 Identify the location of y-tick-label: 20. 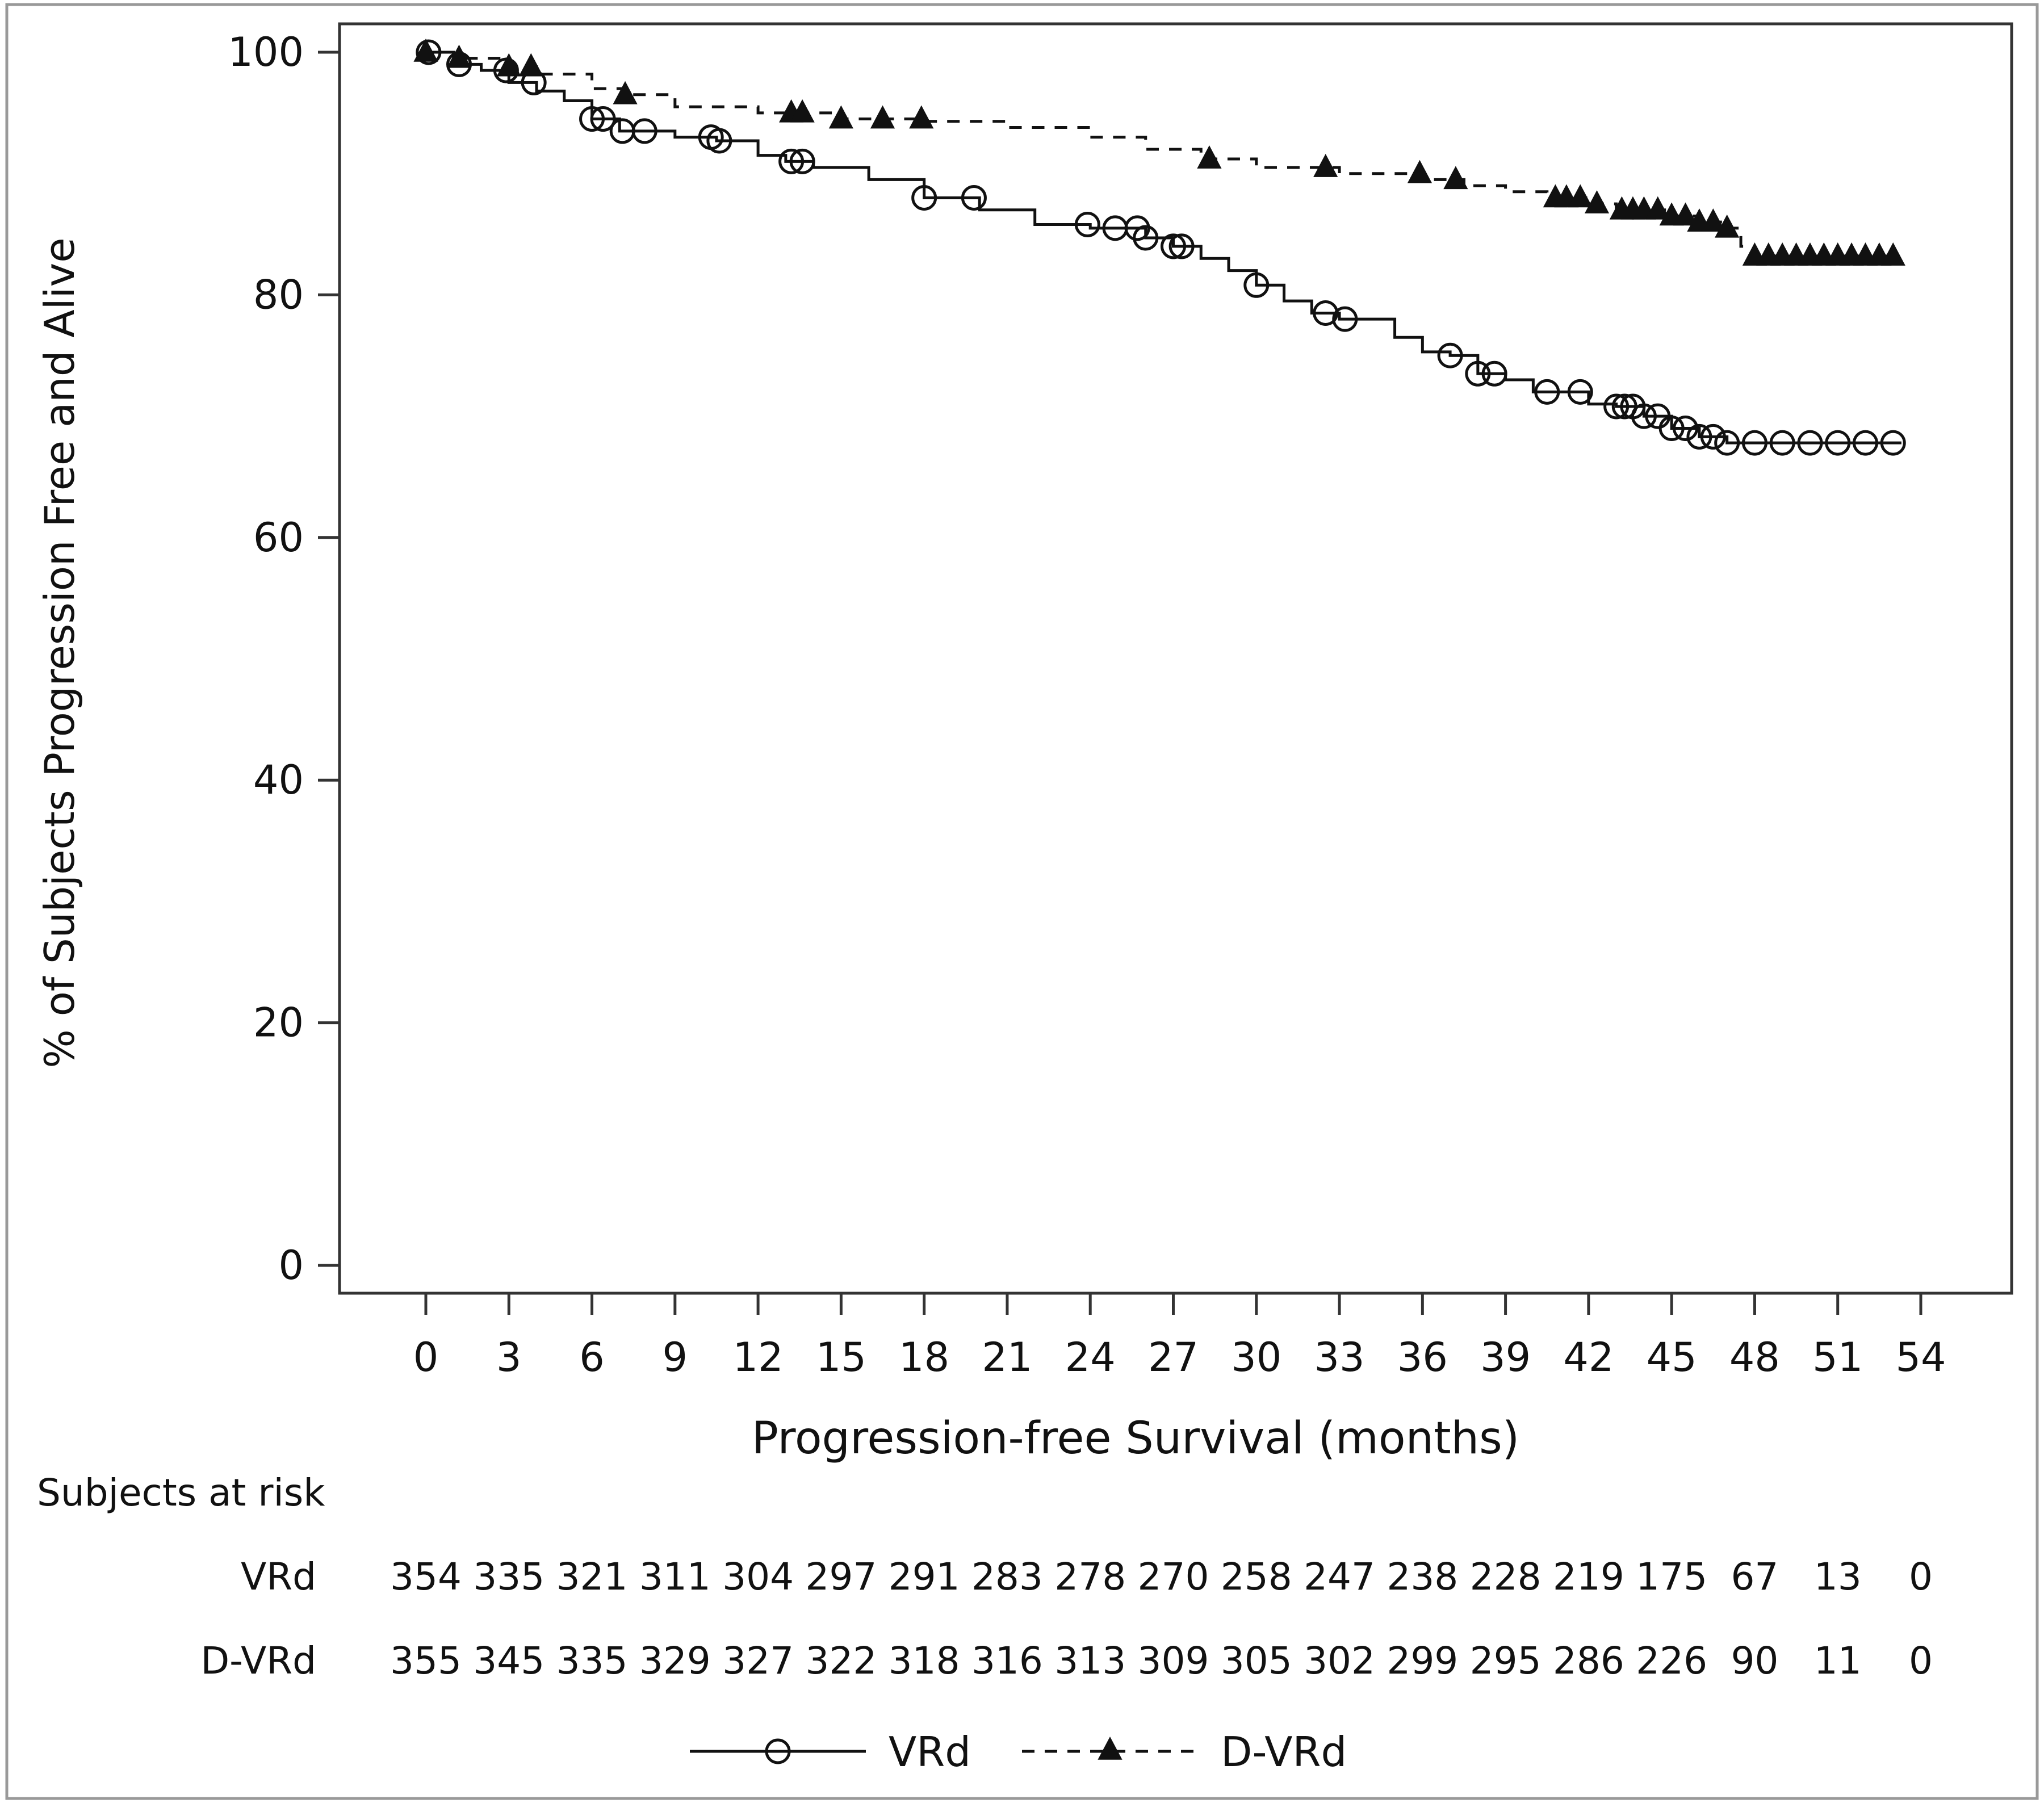
(278, 1023).